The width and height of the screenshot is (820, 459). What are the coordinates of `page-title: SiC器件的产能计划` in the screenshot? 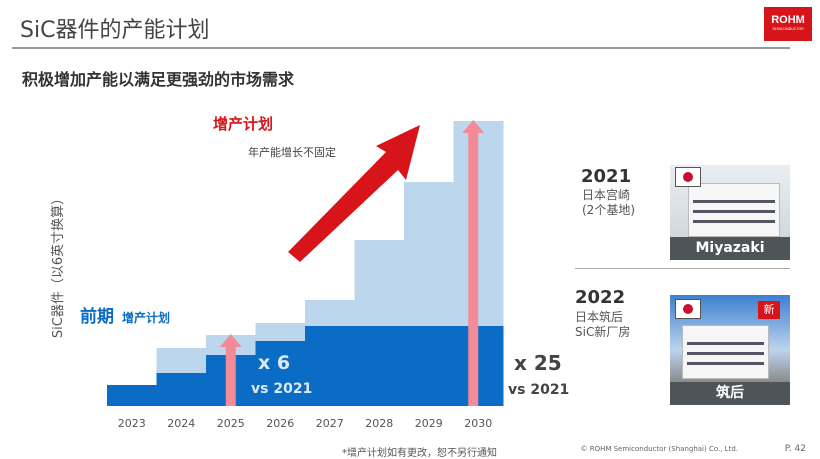 It's located at (115, 30).